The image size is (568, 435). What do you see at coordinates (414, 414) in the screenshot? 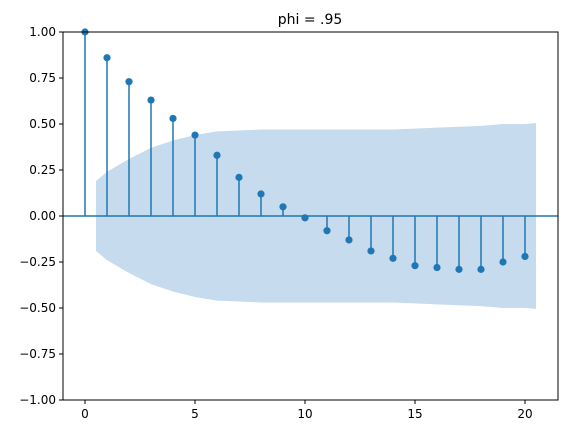
I see `x-tick-label: 15` at bounding box center [414, 414].